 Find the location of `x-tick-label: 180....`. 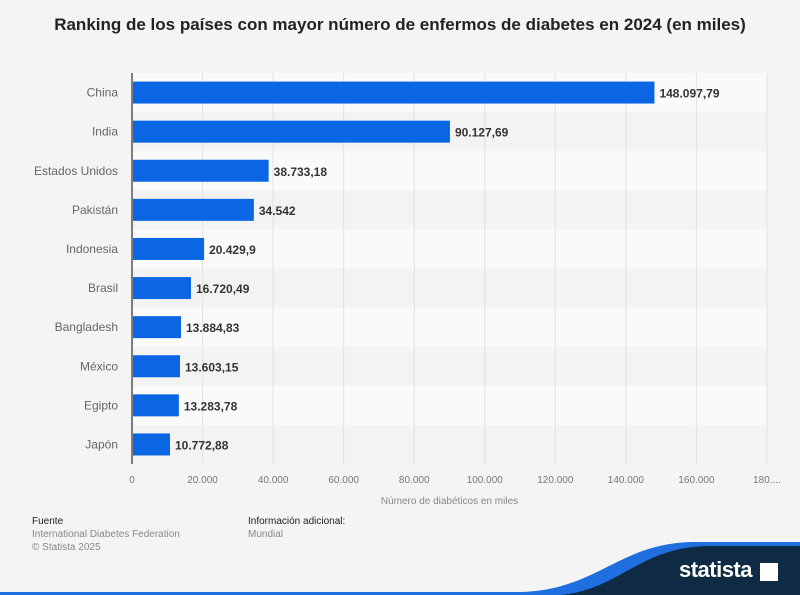

x-tick-label: 180.... is located at coordinates (767, 480).